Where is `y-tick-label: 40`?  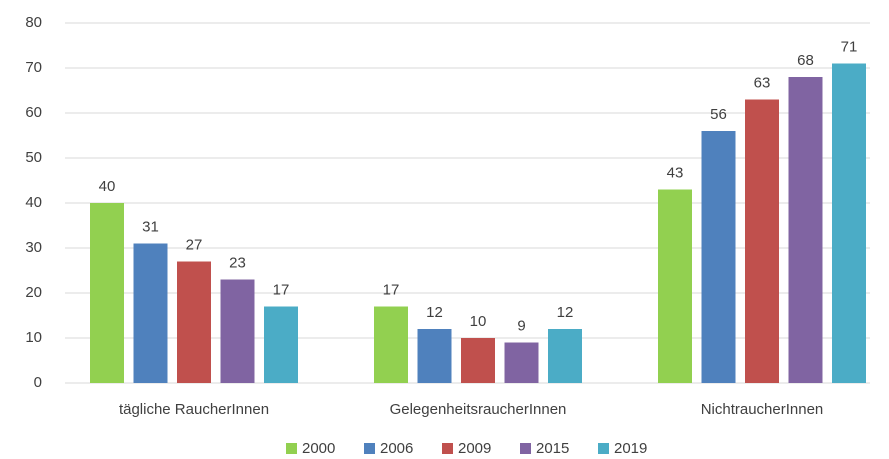
y-tick-label: 40 is located at coordinates (33, 202).